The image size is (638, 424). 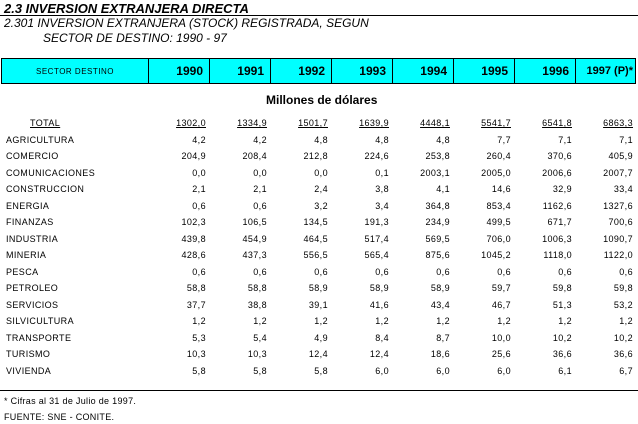 What do you see at coordinates (28, 205) in the screenshot?
I see `row-label: ENERGIA` at bounding box center [28, 205].